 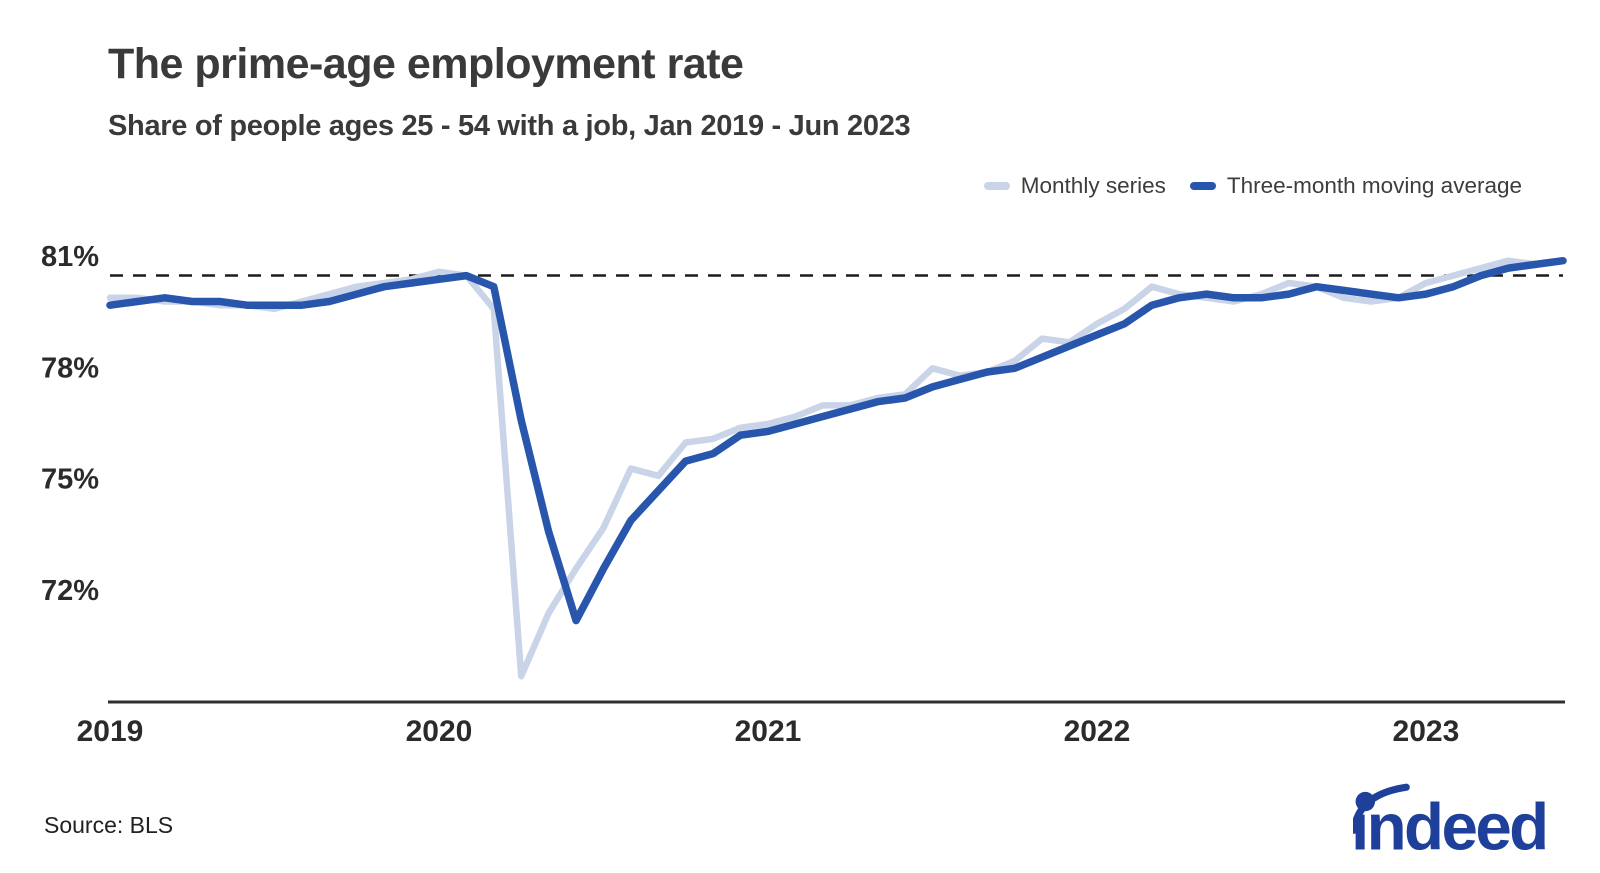 I want to click on y-axis-tick-label: 78%, so click(x=70, y=368).